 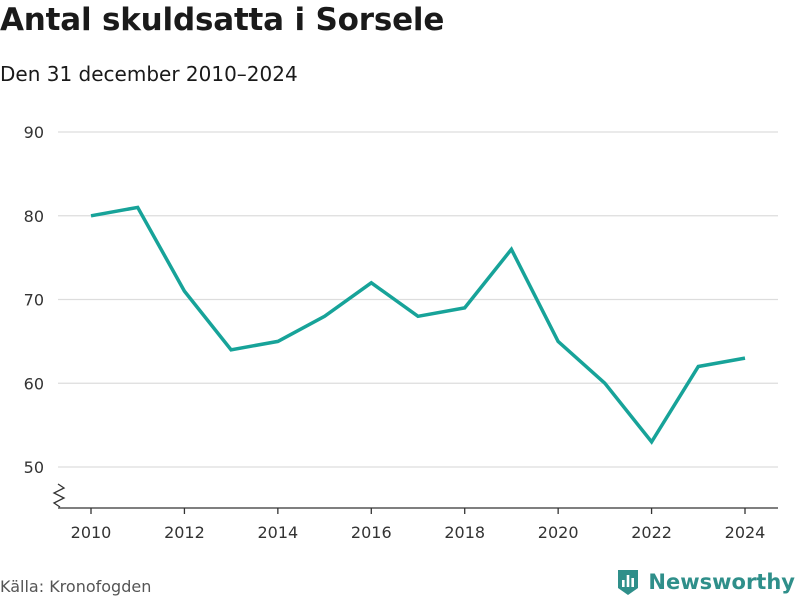 What do you see at coordinates (34, 132) in the screenshot?
I see `y-tick-label: 90` at bounding box center [34, 132].